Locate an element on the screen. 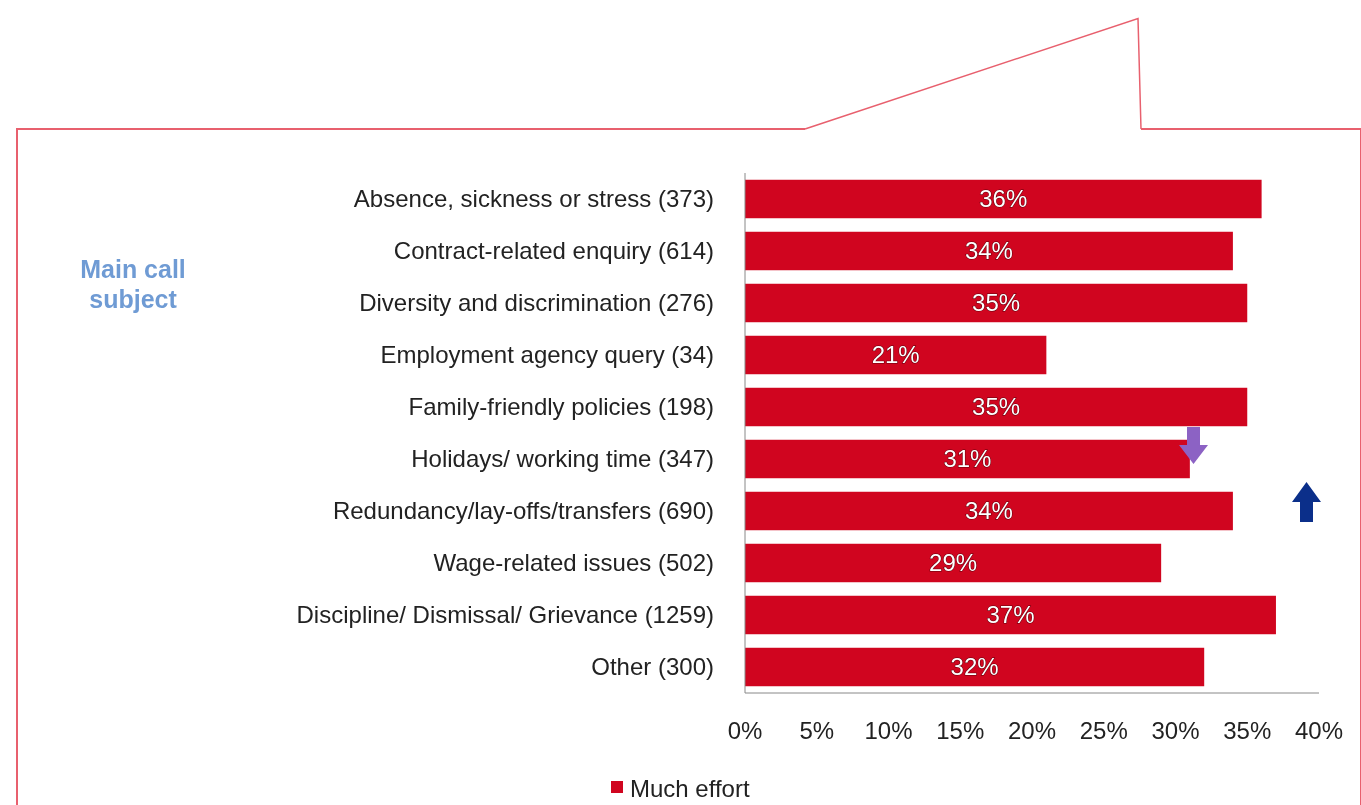  x-tick-label: 10% is located at coordinates (888, 730).